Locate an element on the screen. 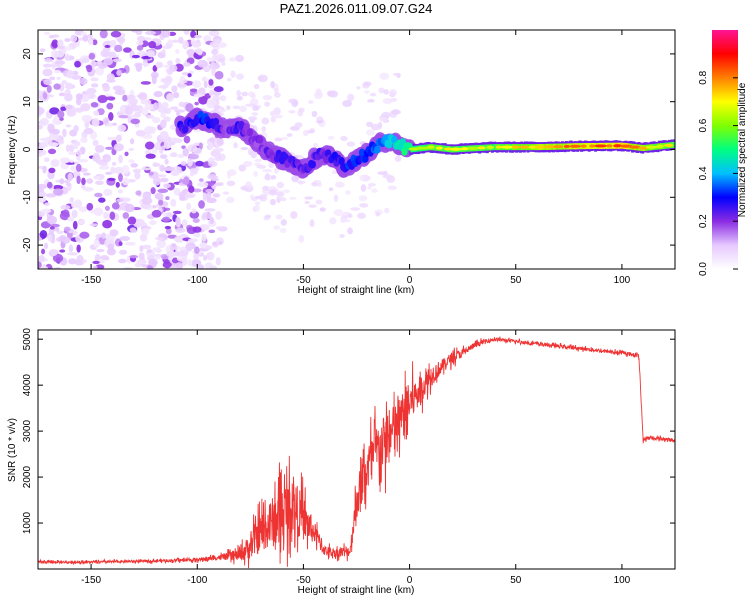  snr-y-label: SNR (10 * v/v) is located at coordinates (12, 450).